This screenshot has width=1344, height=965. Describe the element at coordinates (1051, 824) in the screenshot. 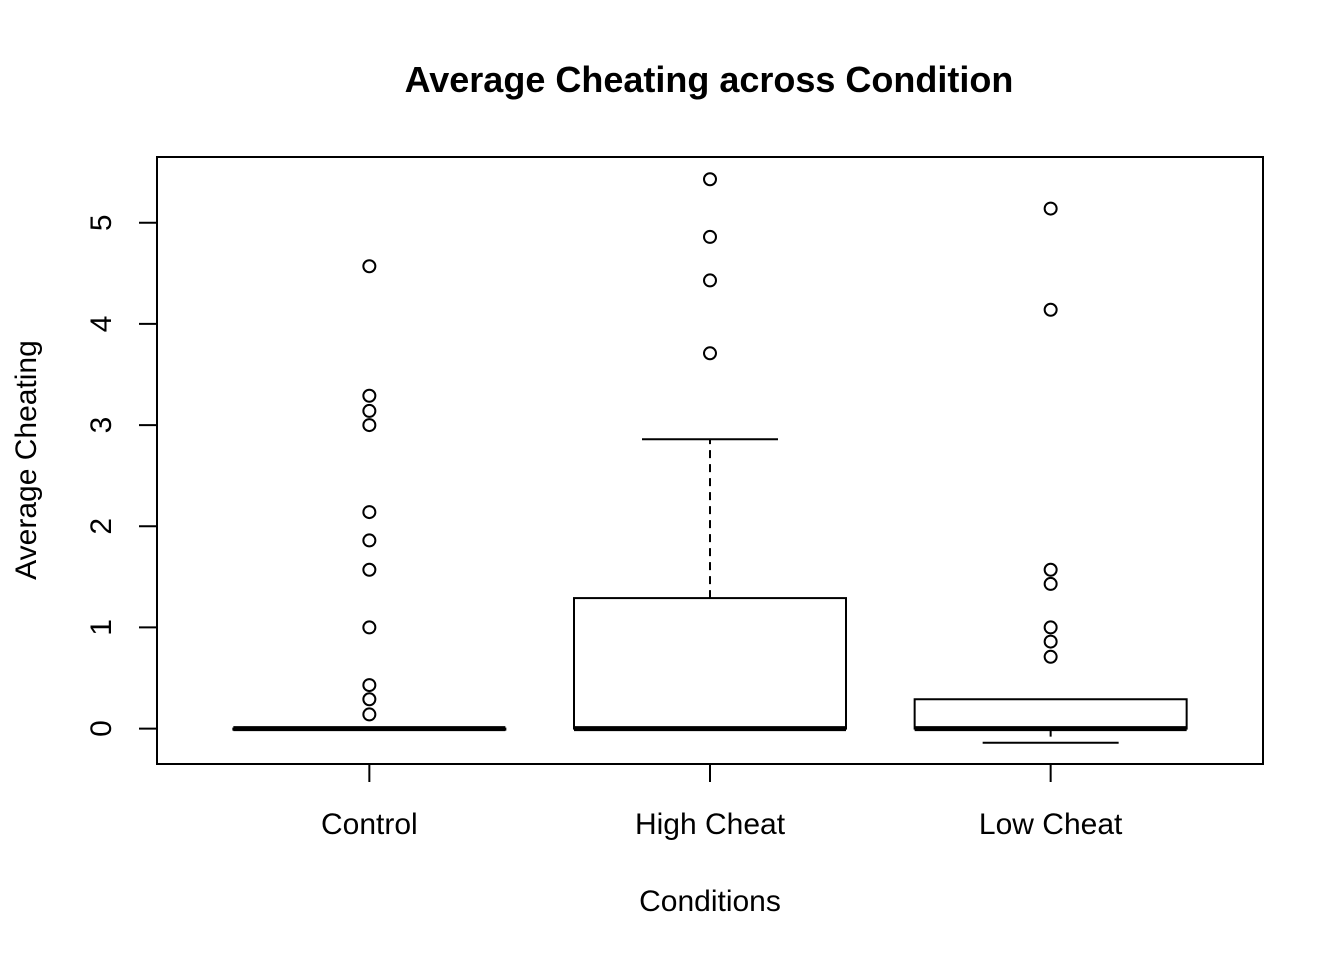

I see `x-tick-label: Low Cheat` at that location.